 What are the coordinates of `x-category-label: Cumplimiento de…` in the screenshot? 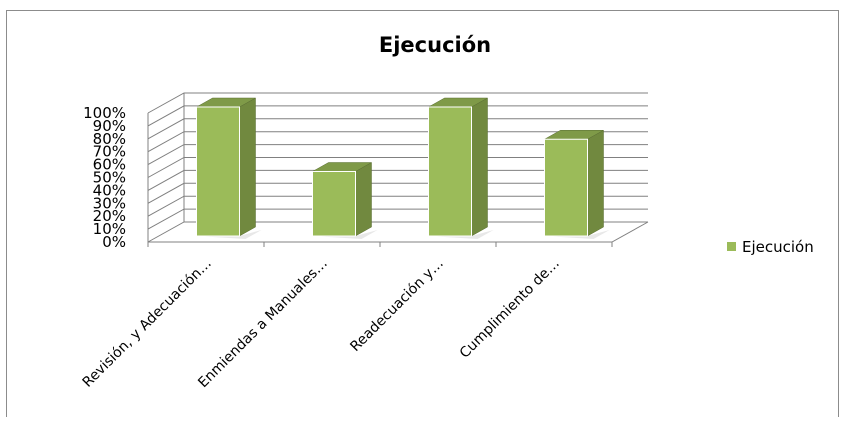 It's located at (510, 309).